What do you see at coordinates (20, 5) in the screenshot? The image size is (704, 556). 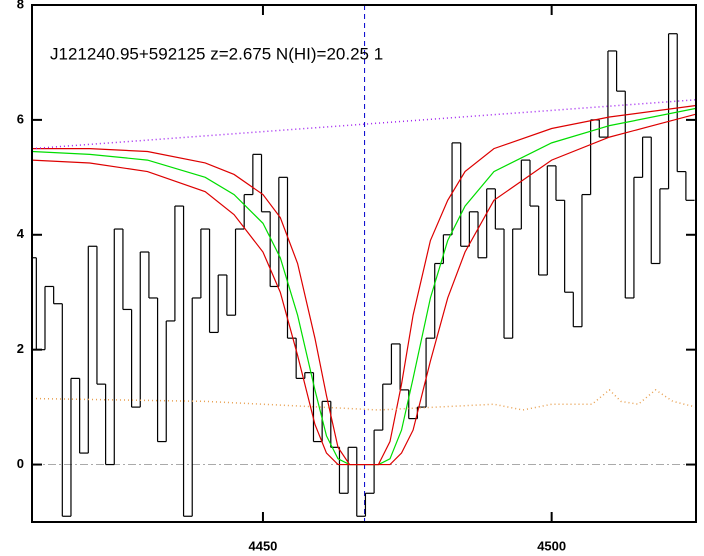 I see `y-tick-label: 8` at bounding box center [20, 5].